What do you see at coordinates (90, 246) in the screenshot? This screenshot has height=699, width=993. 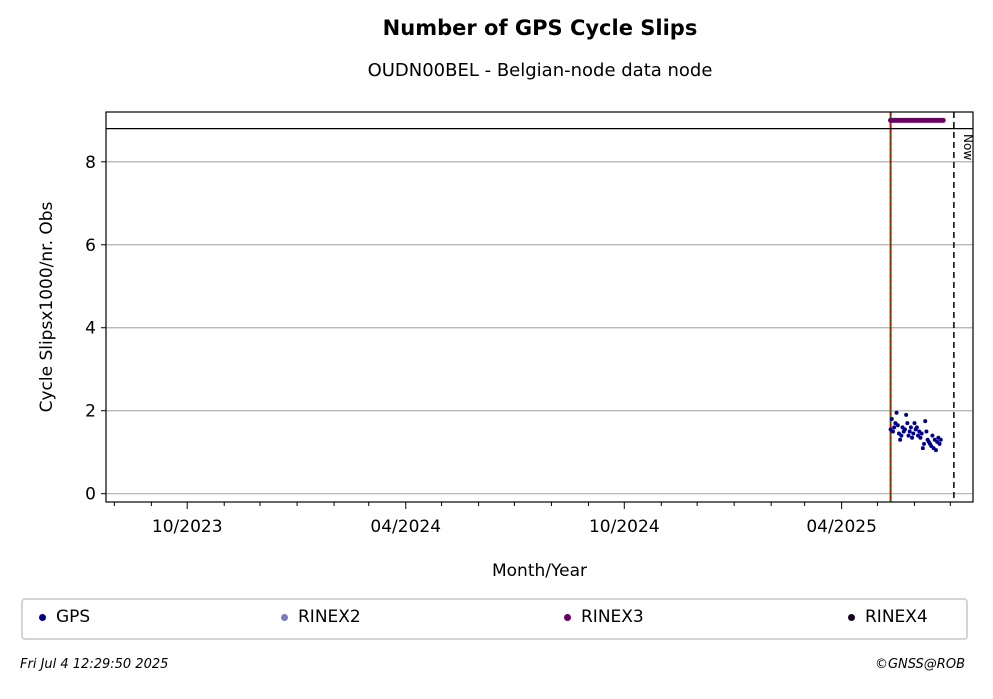 I see `y-tick-label: 6` at bounding box center [90, 246].